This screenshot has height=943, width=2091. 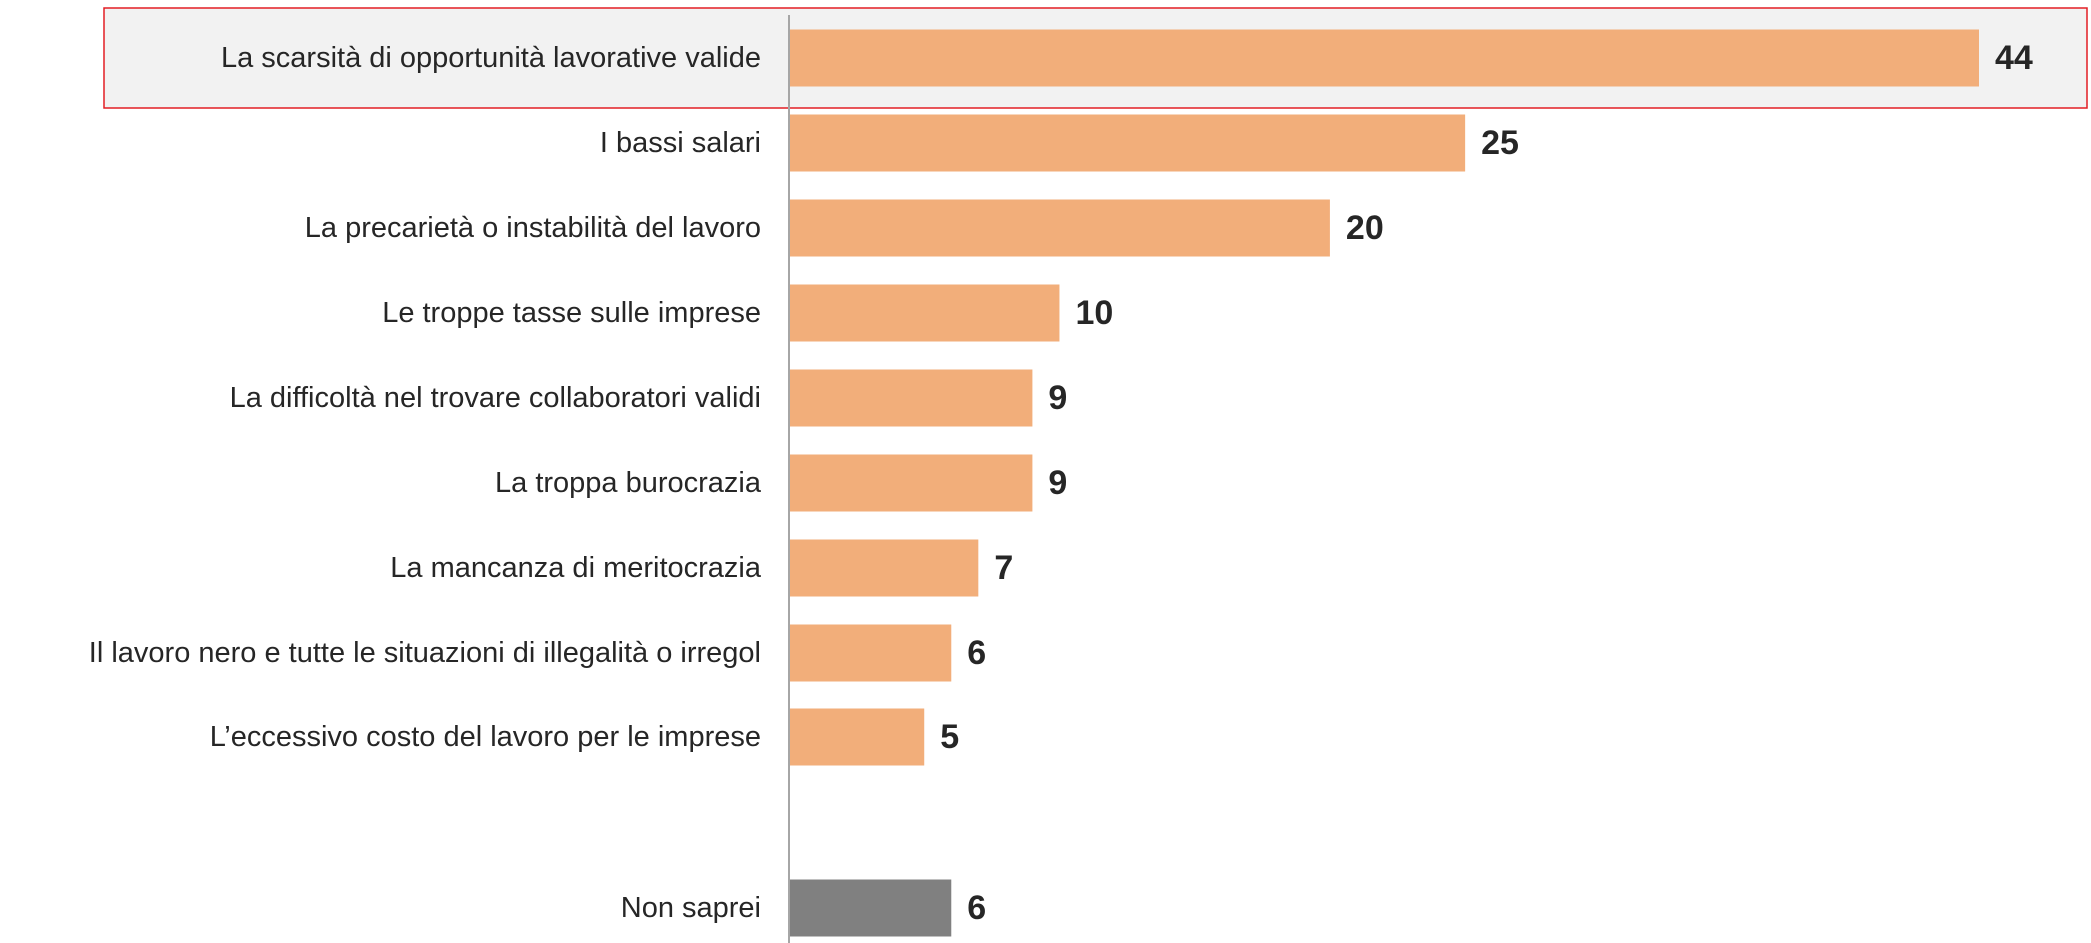 I want to click on value-label-6: 7, so click(x=1003, y=568).